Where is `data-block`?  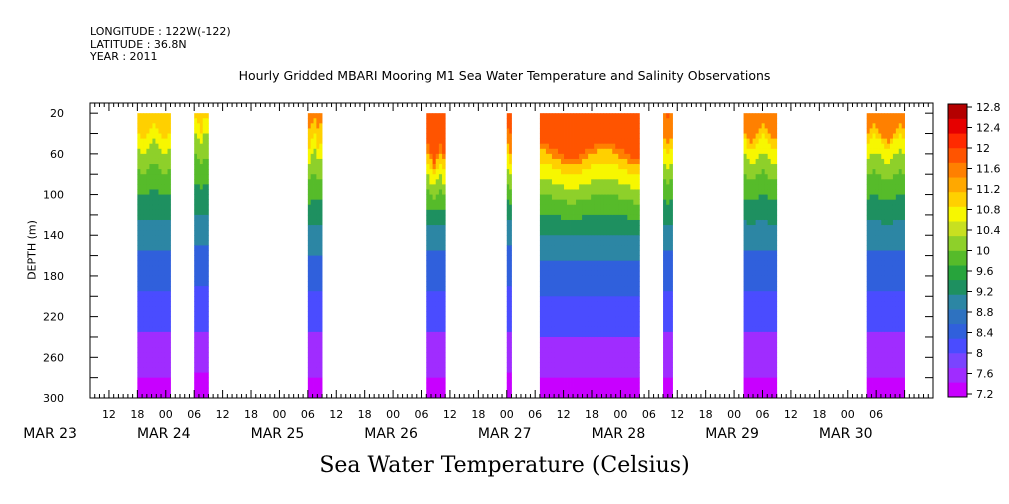 data-block is located at coordinates (201, 256).